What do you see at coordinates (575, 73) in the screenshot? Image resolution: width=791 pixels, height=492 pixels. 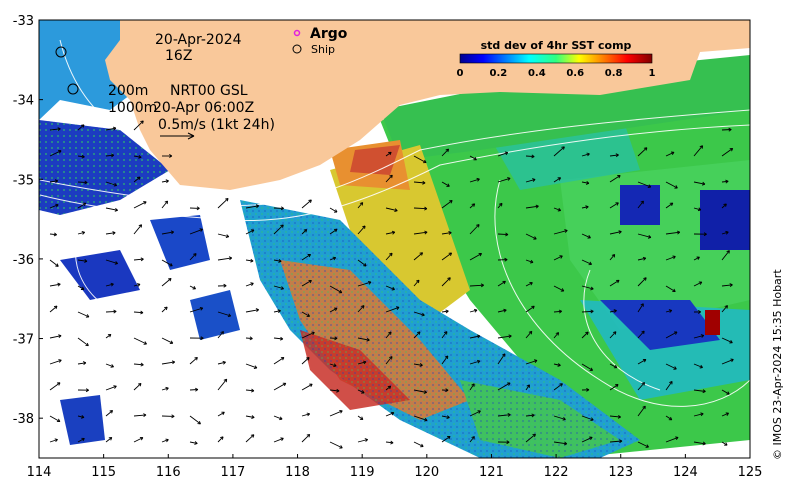 I see `colorbar-tick-label: 0.6` at bounding box center [575, 73].